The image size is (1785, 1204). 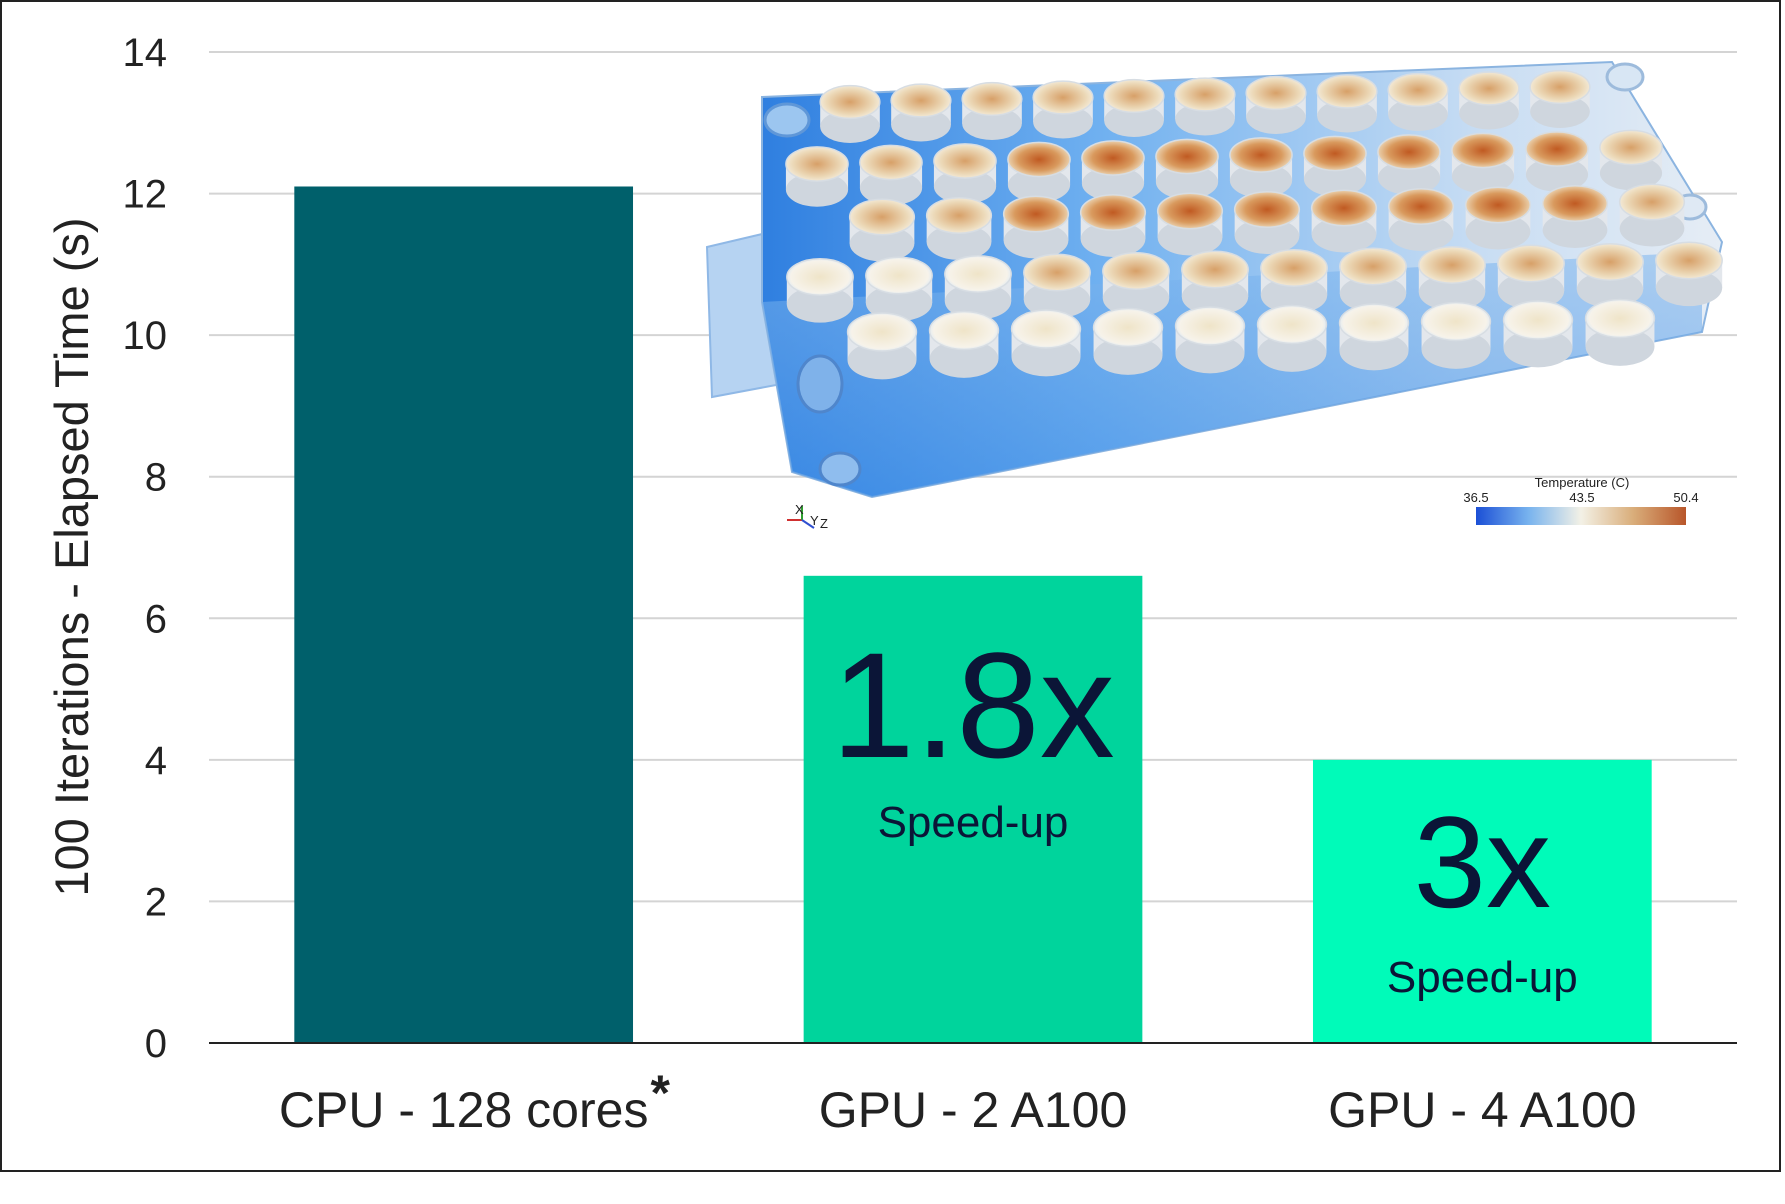 What do you see at coordinates (660, 1093) in the screenshot?
I see `category-footnote-mark: *` at bounding box center [660, 1093].